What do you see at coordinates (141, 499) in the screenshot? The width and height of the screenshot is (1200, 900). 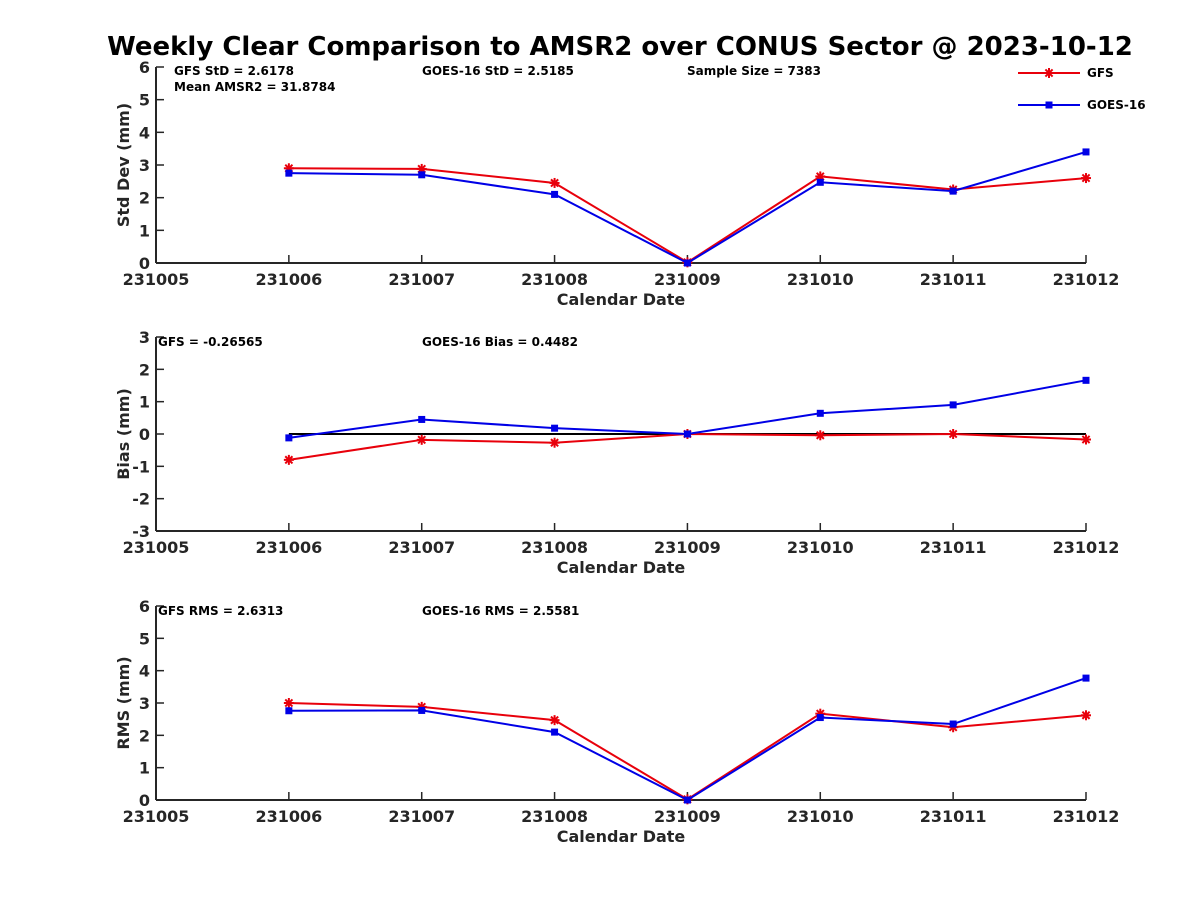 I see `y-tick-label: -2` at bounding box center [141, 499].